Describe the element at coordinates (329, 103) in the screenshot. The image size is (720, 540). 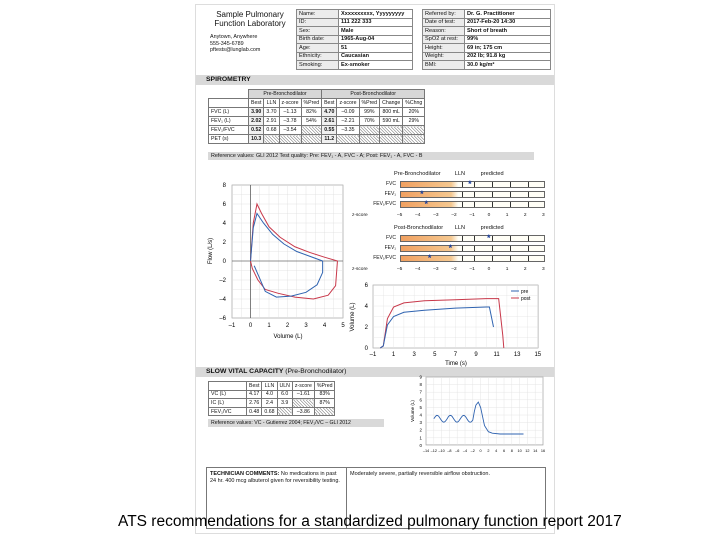
I see `col-header: Best` at that location.